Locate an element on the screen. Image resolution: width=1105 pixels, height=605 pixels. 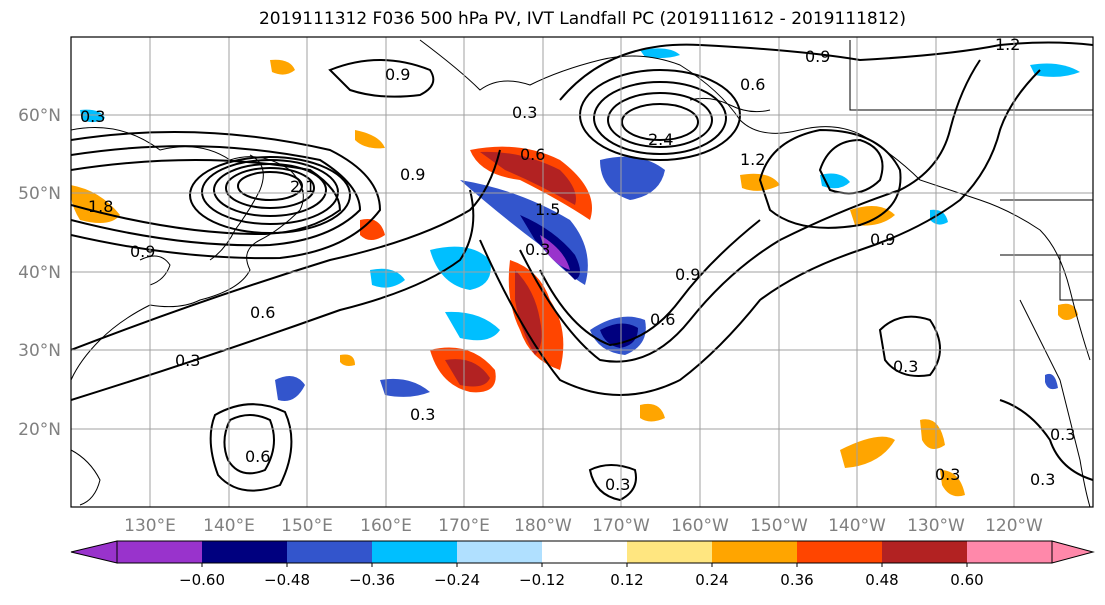
lon-label: 150°E is located at coordinates (307, 526).